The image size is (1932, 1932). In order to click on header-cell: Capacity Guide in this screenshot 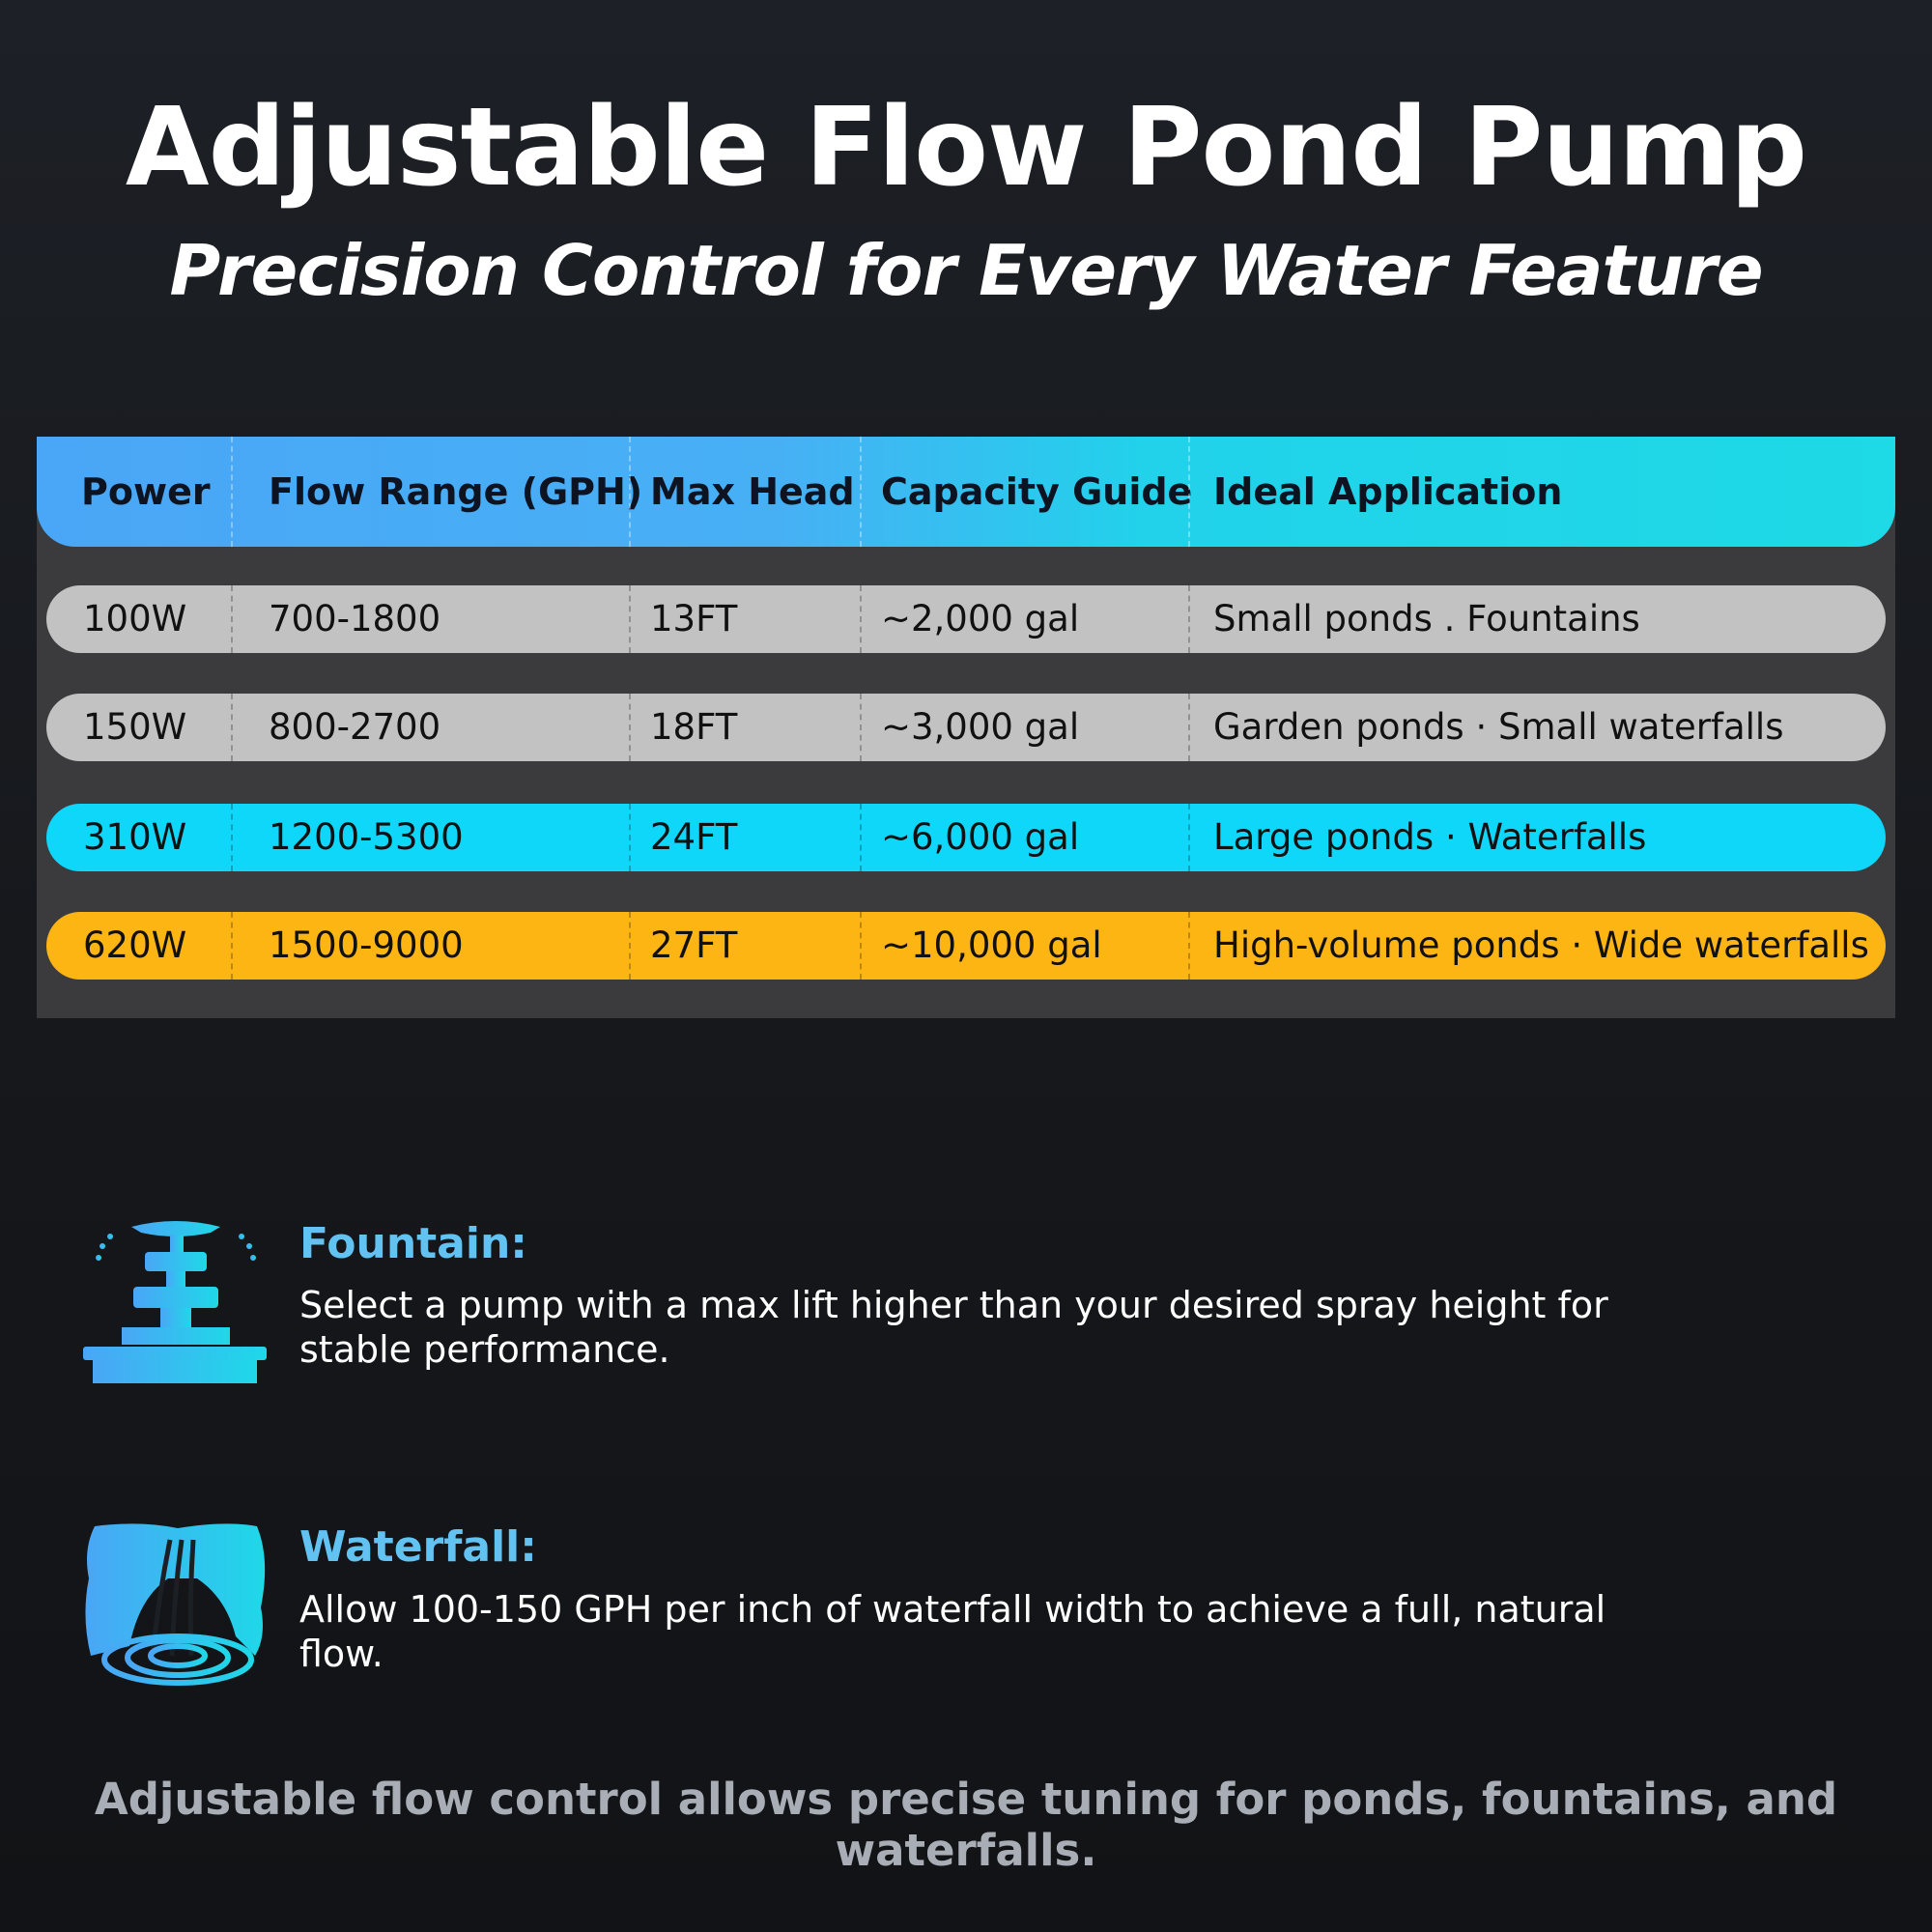, I will do `click(1037, 491)`.